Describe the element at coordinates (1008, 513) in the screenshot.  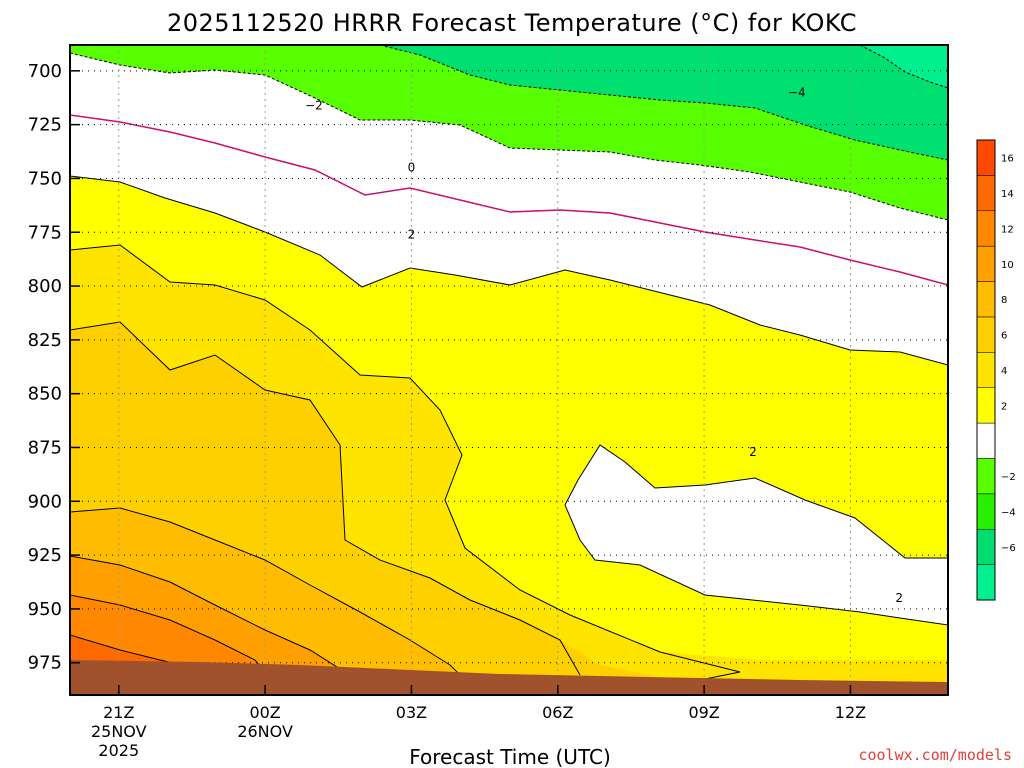
I see `colorbar-label: −4` at that location.